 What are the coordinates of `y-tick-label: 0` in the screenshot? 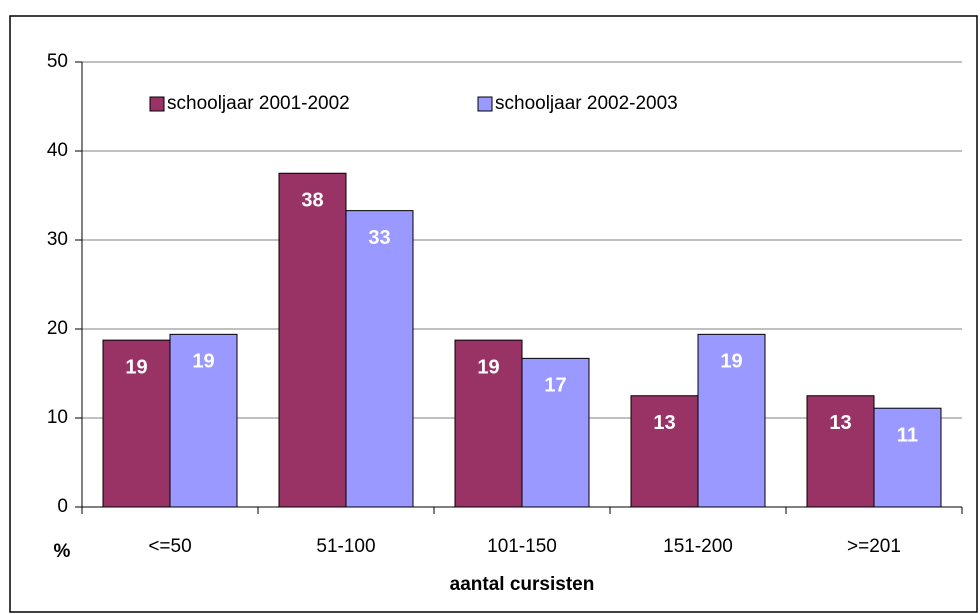 It's located at (62, 506).